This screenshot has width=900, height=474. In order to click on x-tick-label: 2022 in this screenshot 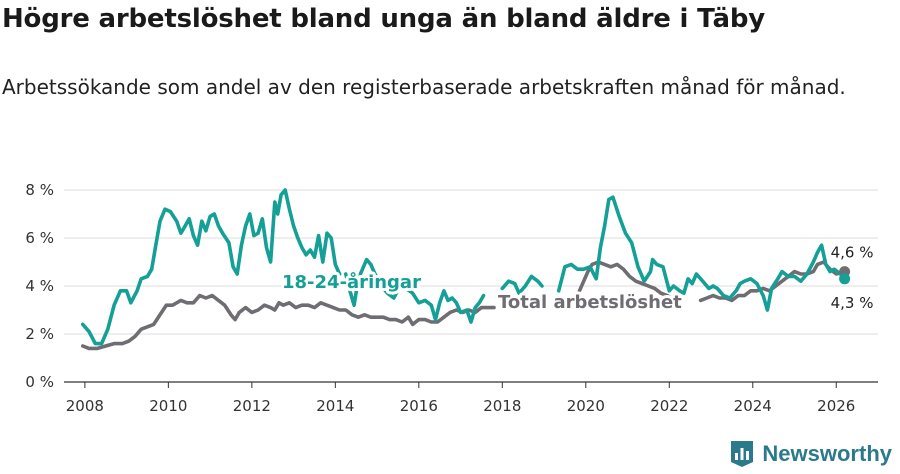, I will do `click(669, 406)`.